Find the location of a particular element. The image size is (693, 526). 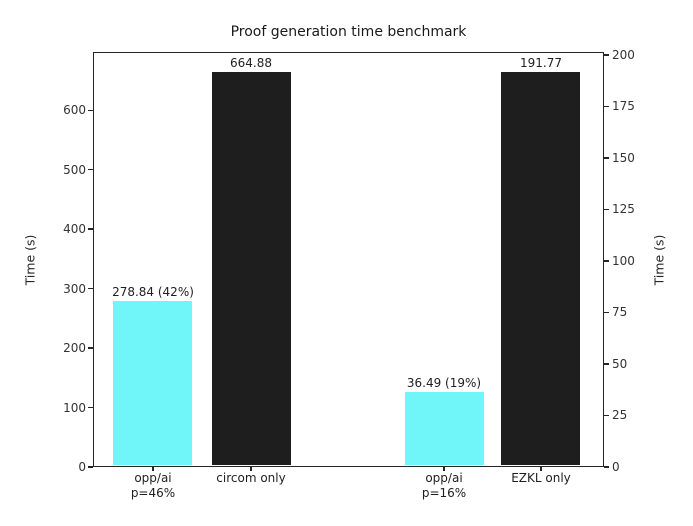

x-category-label-line: p=46% is located at coordinates (153, 493).